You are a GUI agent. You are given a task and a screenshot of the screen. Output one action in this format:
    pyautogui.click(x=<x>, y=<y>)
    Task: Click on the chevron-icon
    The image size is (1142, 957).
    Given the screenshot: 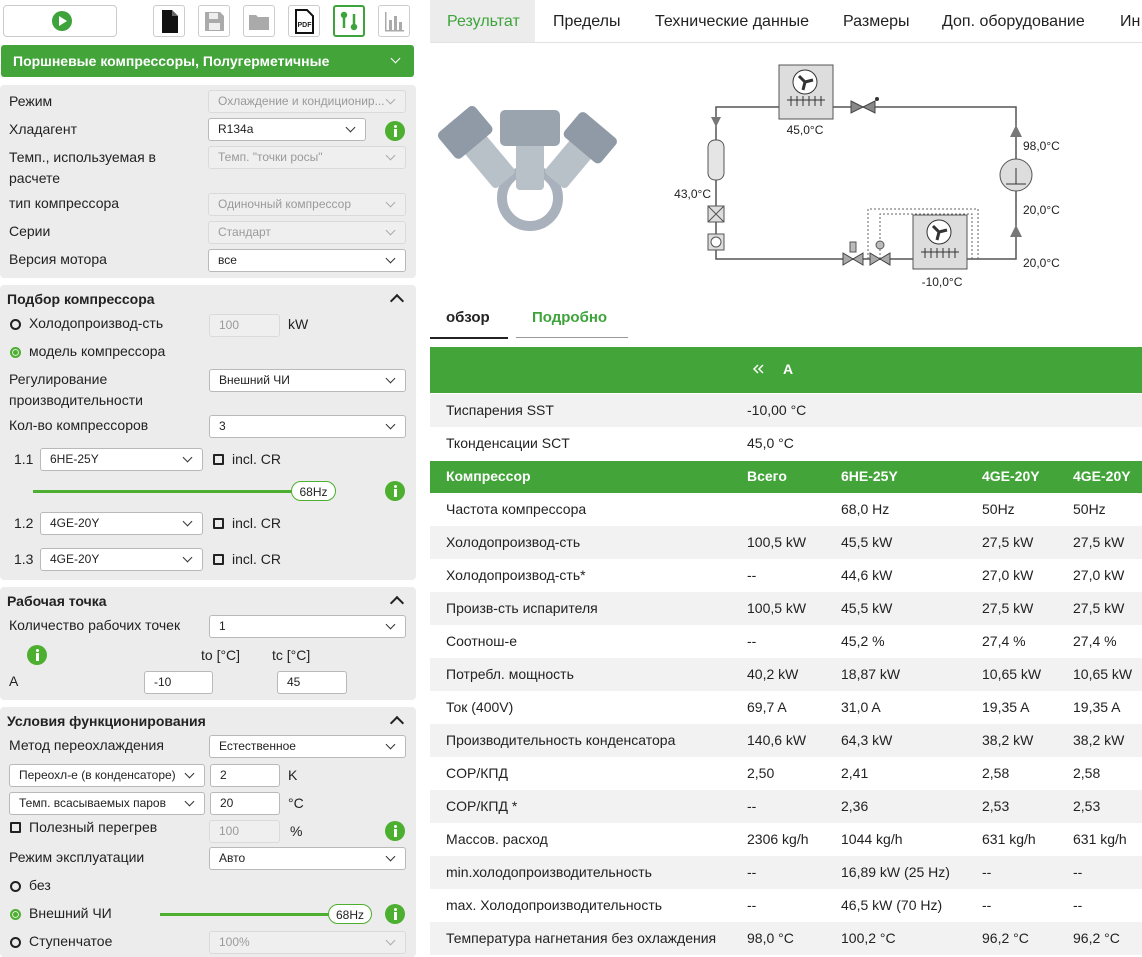 What is the action you would take?
    pyautogui.click(x=759, y=369)
    